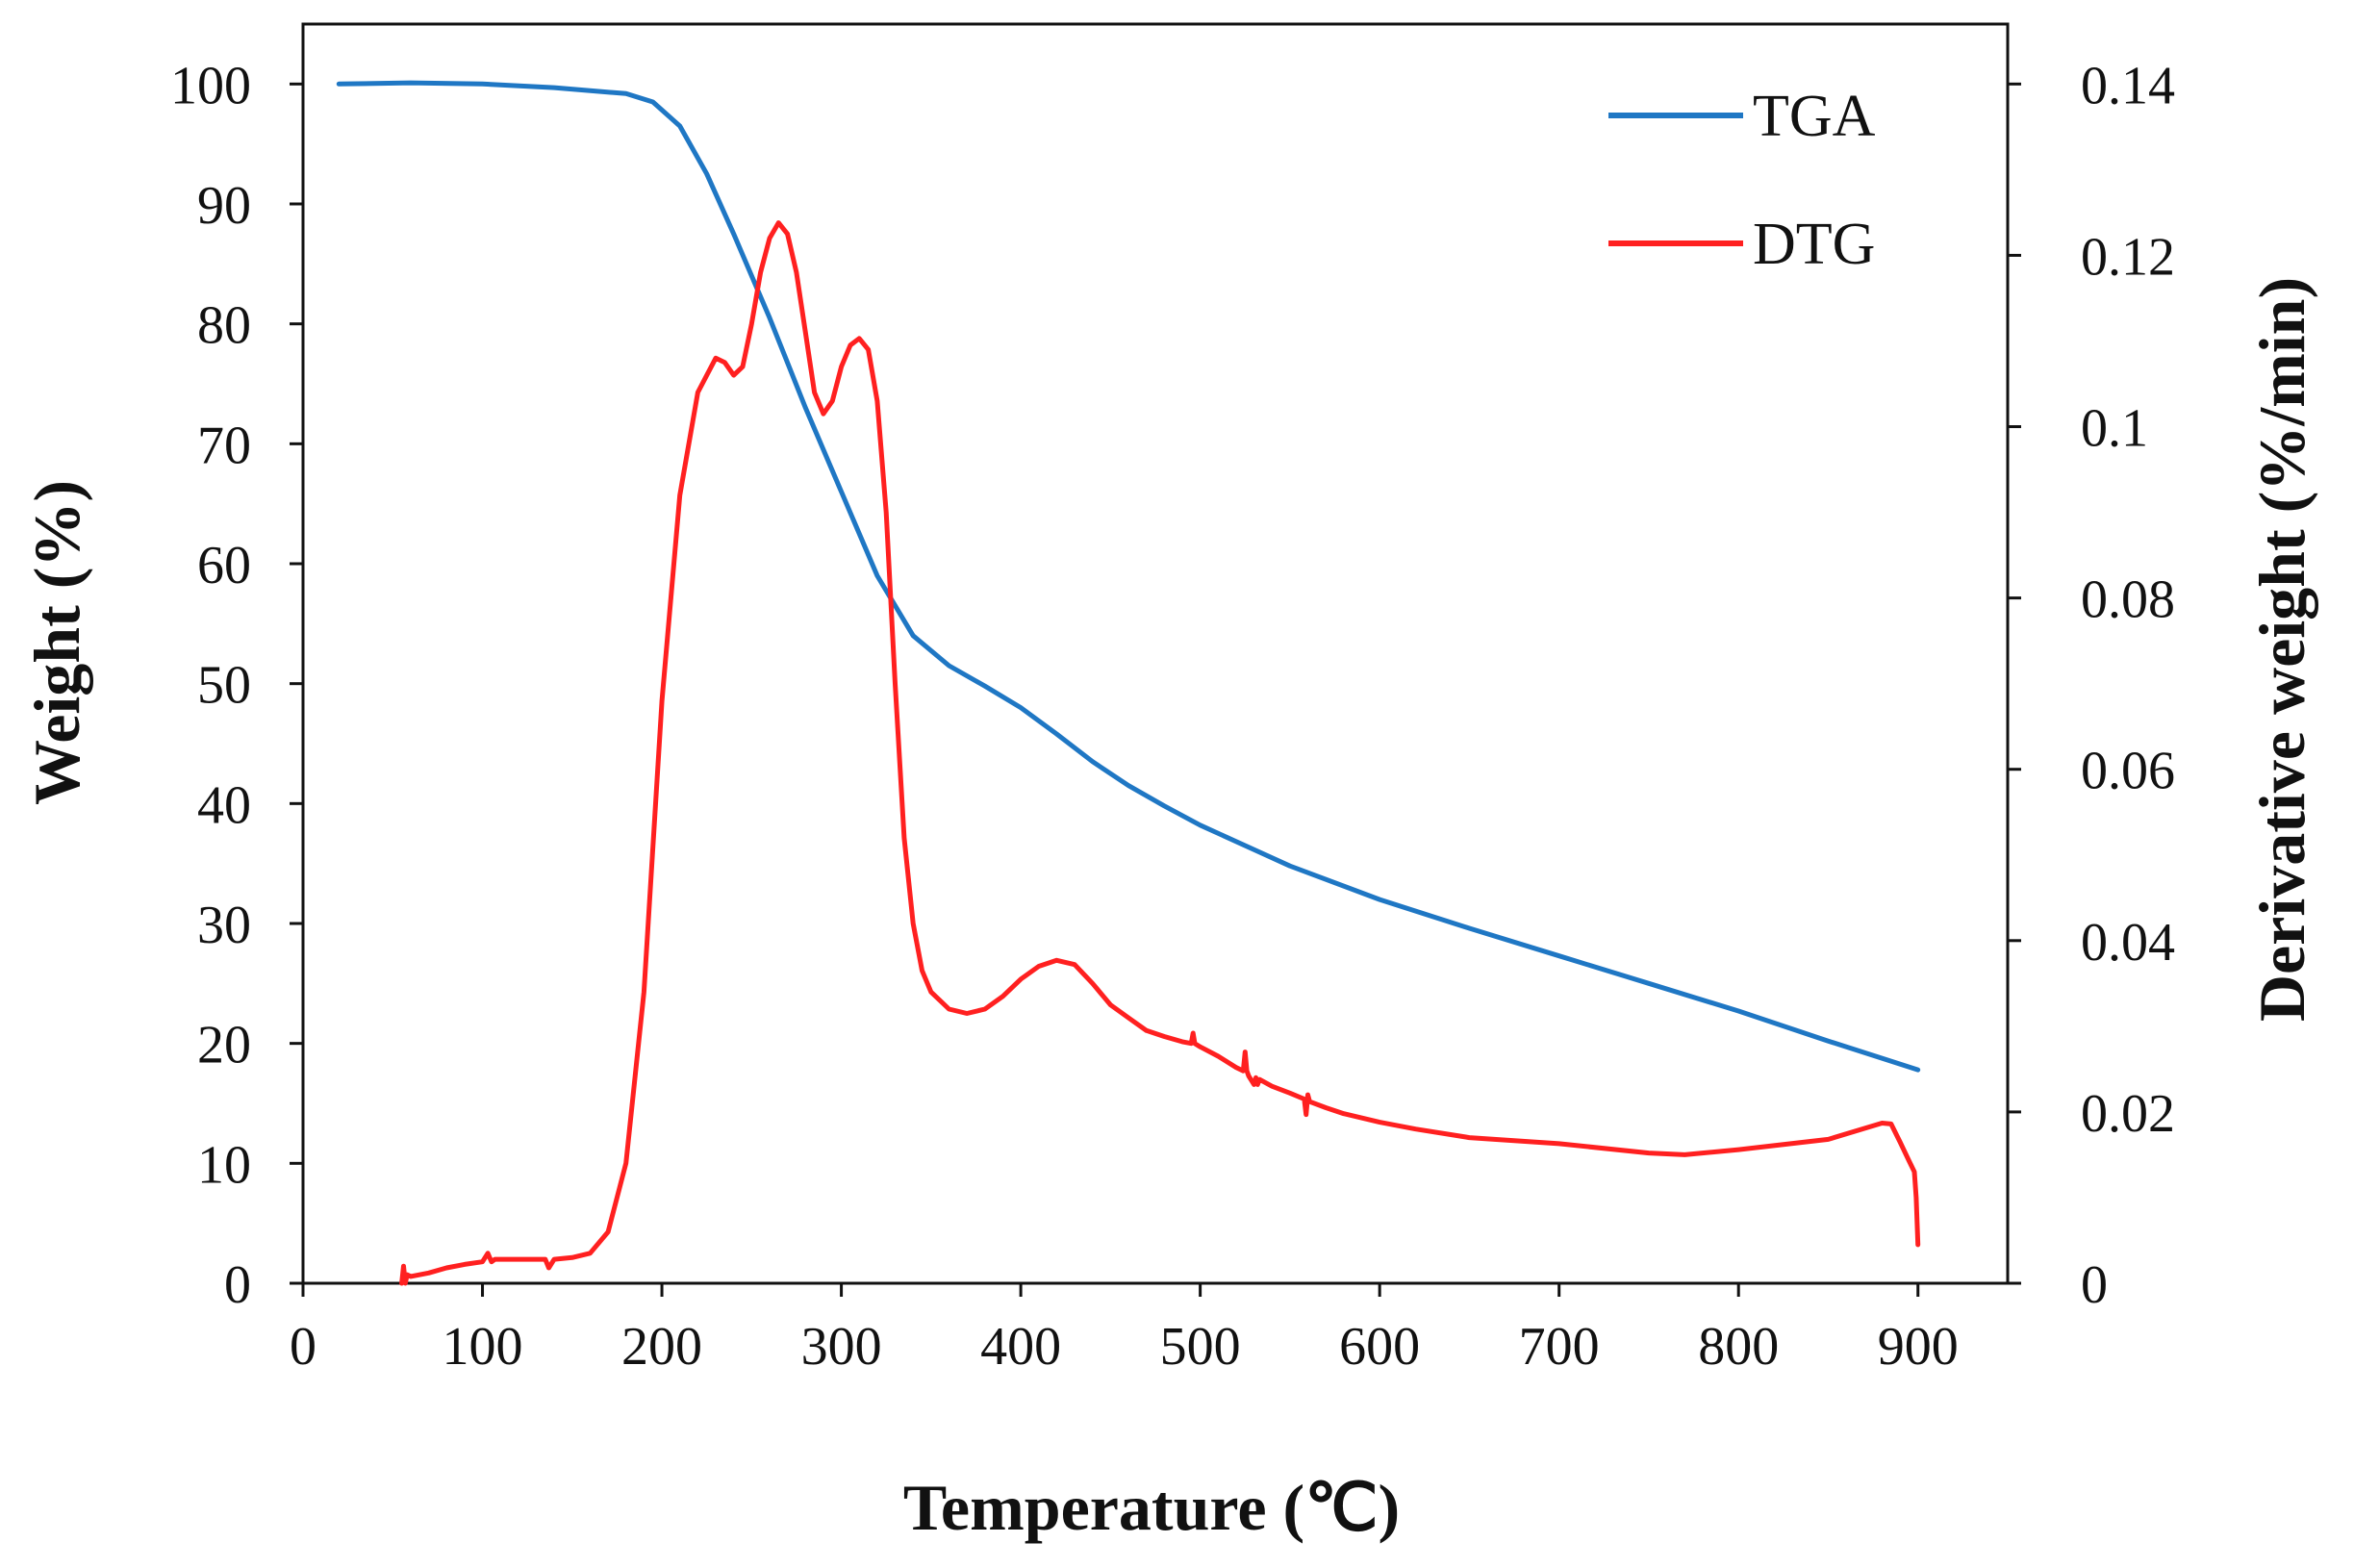 This screenshot has width=2354, height=1568. What do you see at coordinates (1559, 1347) in the screenshot?
I see `x-tick-label: 700` at bounding box center [1559, 1347].